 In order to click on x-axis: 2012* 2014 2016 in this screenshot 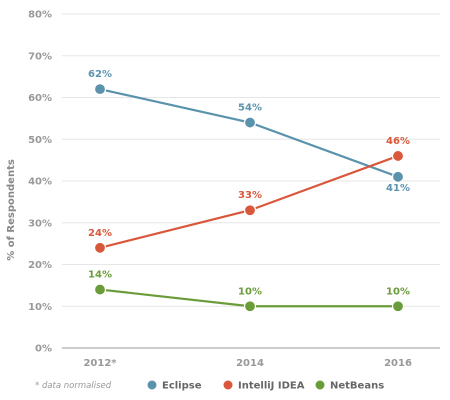, I will do `click(247, 363)`.